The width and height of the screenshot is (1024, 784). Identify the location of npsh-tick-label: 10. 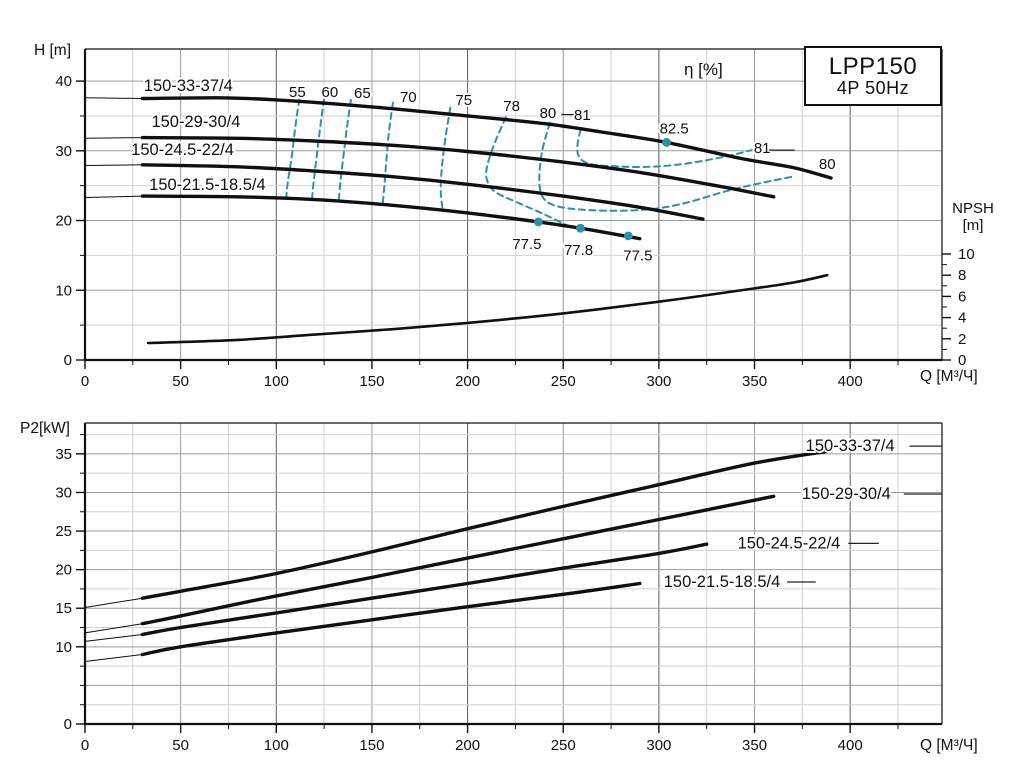
(966, 254).